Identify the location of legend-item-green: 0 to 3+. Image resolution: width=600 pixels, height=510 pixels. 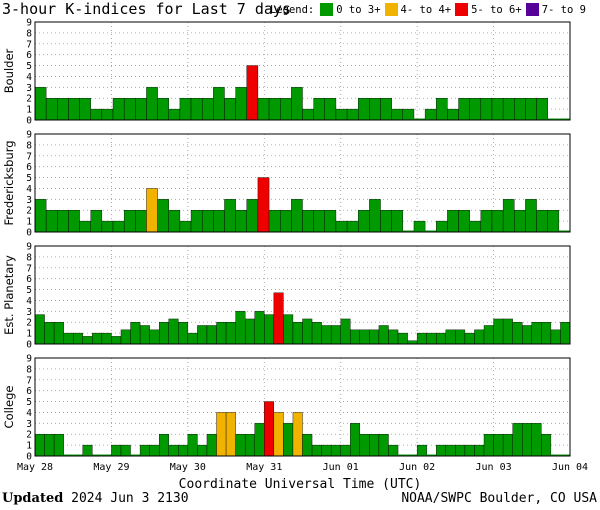
(350, 9).